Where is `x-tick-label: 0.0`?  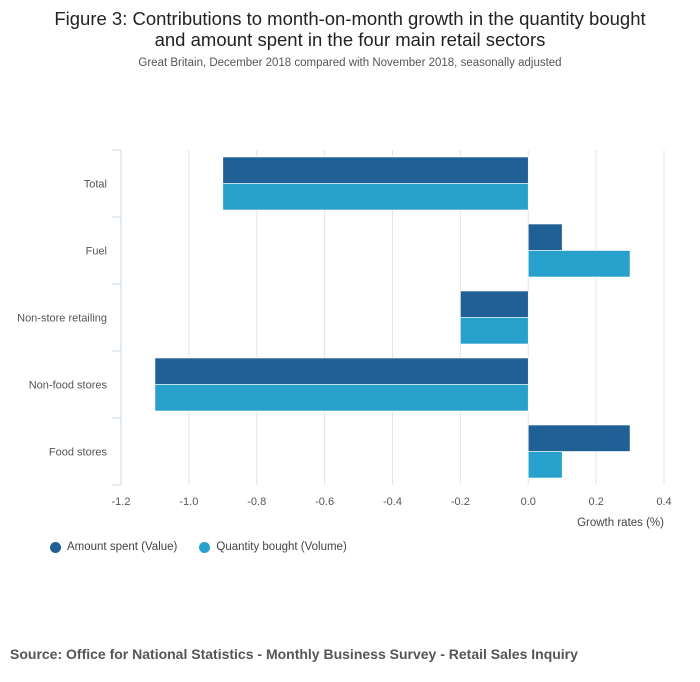
x-tick-label: 0.0 is located at coordinates (528, 502).